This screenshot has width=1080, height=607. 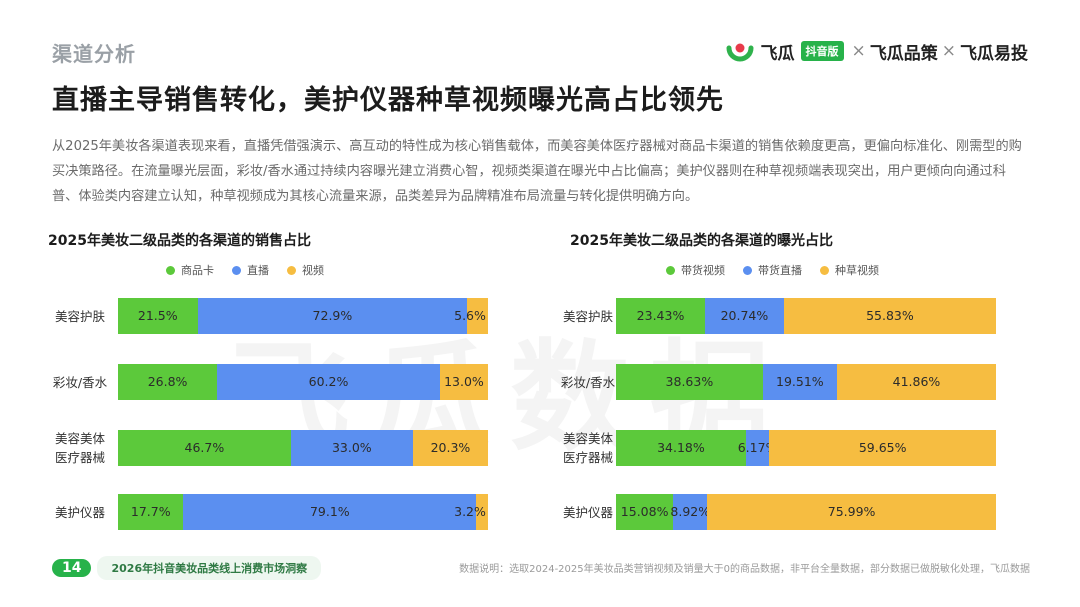 I want to click on data-label: 23.43%, so click(x=660, y=315).